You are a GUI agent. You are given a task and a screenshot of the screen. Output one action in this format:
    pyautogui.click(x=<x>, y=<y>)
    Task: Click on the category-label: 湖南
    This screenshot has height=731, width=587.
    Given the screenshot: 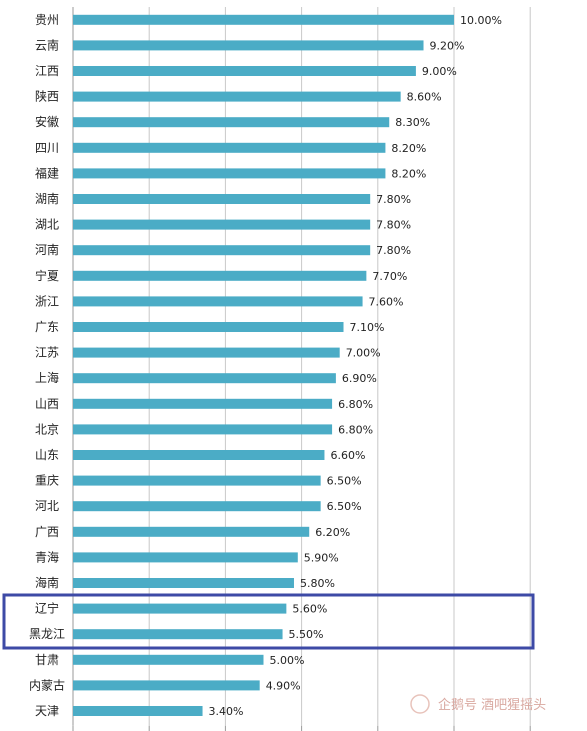 What is the action you would take?
    pyautogui.click(x=47, y=198)
    